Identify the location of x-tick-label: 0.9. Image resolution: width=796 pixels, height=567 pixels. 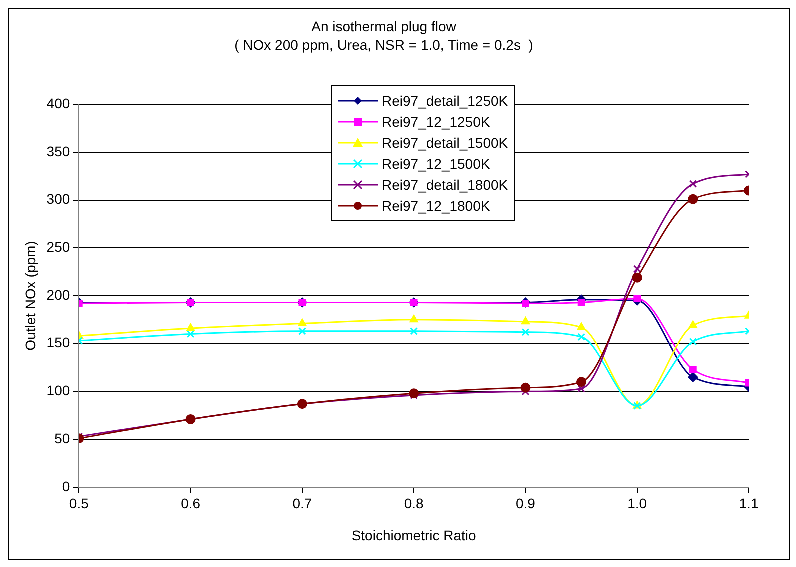
(526, 504).